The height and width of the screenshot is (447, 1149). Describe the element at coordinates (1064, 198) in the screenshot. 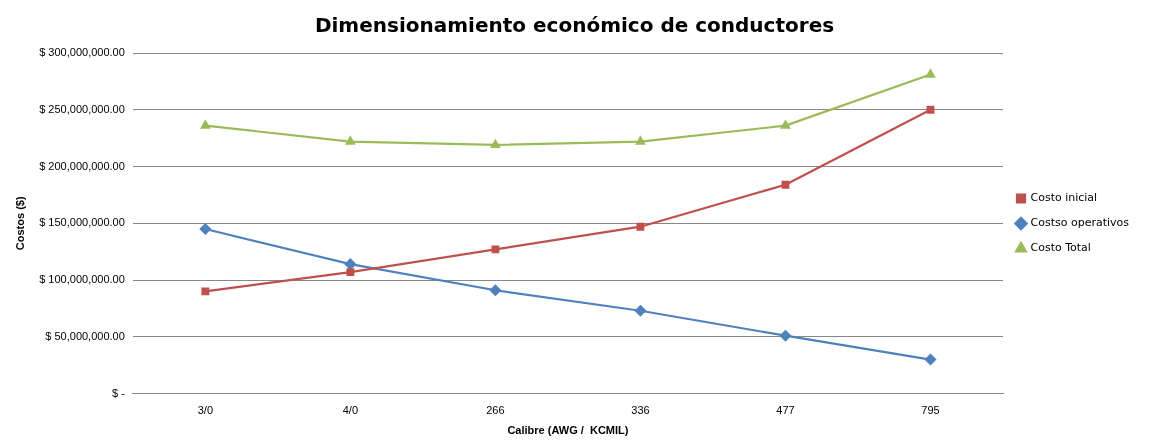

I see `legend-label: Costo inicial` at that location.